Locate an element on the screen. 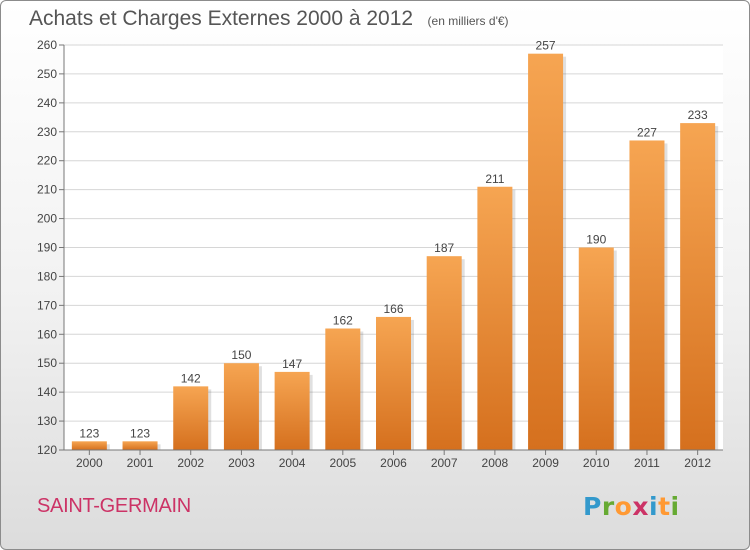  chart-title: Achats et Charges Externes 2000 à 2012 is located at coordinates (221, 18).